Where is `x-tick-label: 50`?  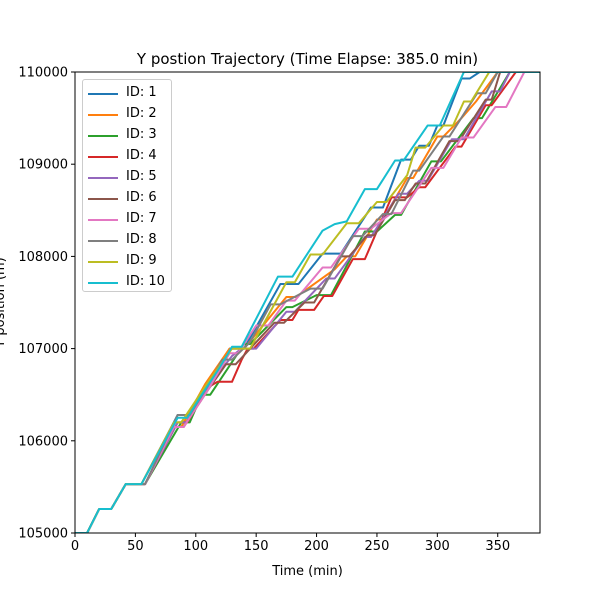
x-tick-label: 50 is located at coordinates (135, 546).